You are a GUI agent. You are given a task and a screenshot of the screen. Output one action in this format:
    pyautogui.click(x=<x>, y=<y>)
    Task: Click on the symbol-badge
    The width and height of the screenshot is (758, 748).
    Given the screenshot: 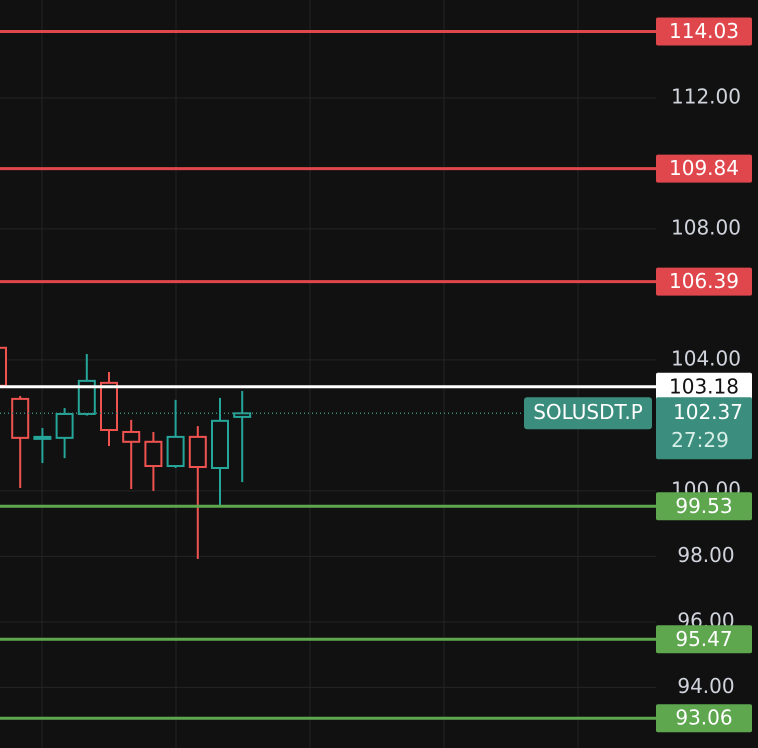 What is the action you would take?
    pyautogui.click(x=588, y=413)
    